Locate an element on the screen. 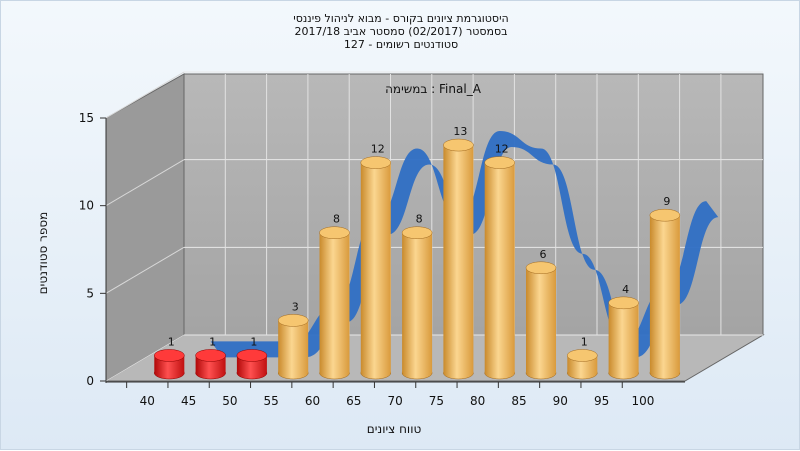  x-tick-label: 95 is located at coordinates (601, 401).